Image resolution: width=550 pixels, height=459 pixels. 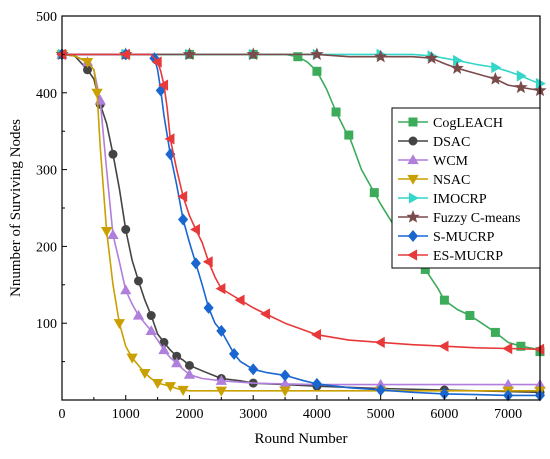 I want to click on legend-marker-s-mucrp, so click(x=413, y=236).